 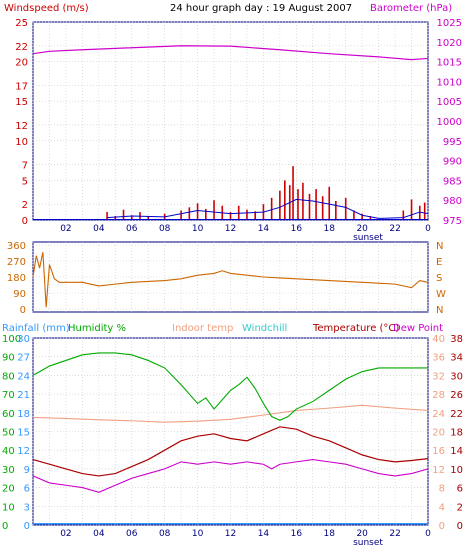 I want to click on x-tick-label: 06, so click(x=132, y=229).